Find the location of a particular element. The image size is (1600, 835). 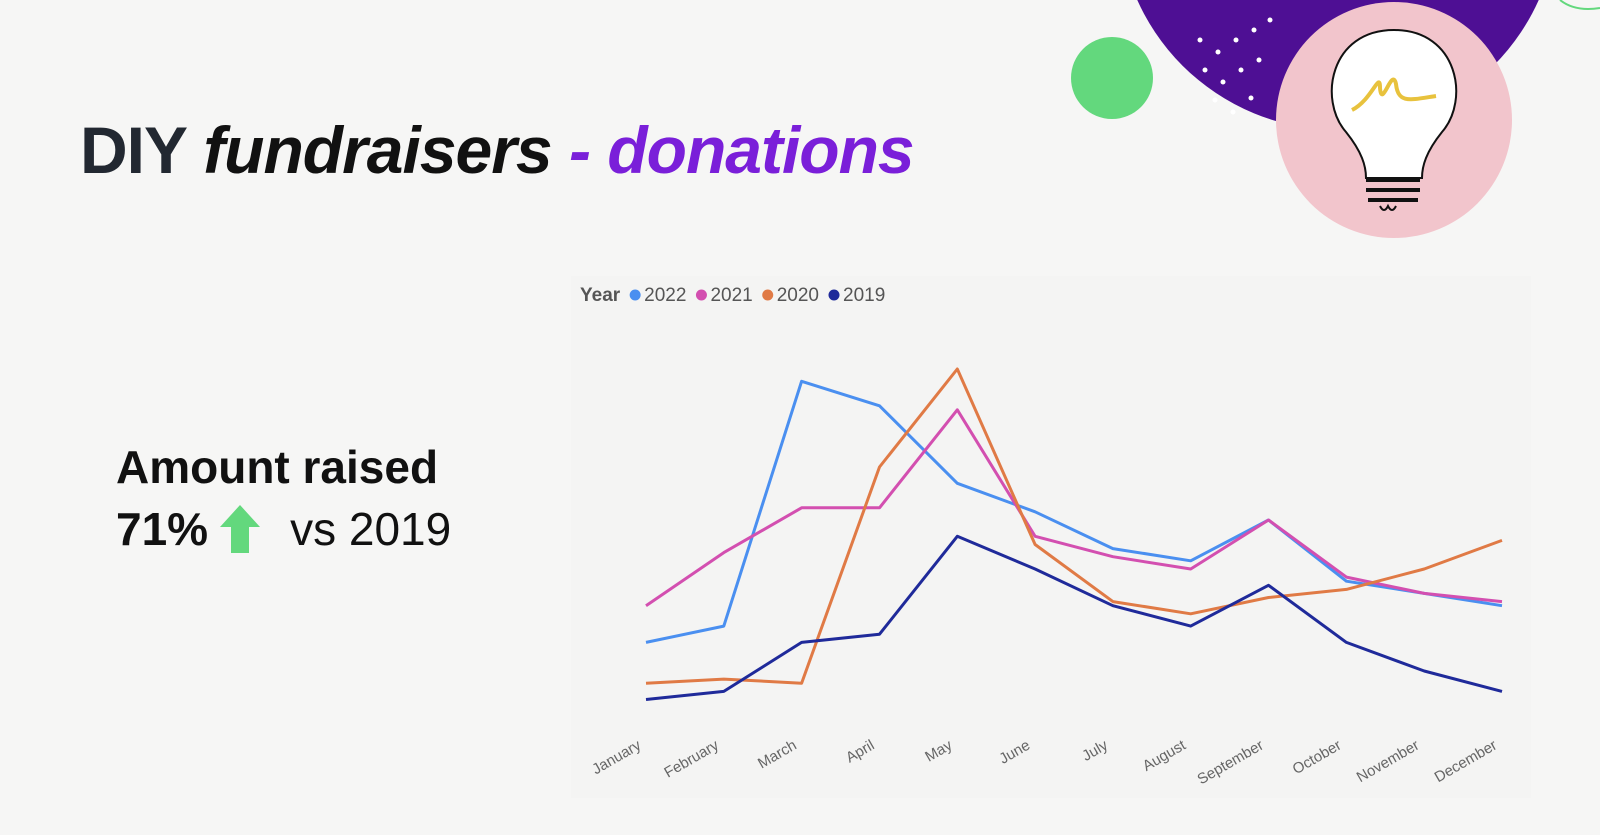

kpi-label: Amount raised is located at coordinates (277, 467).